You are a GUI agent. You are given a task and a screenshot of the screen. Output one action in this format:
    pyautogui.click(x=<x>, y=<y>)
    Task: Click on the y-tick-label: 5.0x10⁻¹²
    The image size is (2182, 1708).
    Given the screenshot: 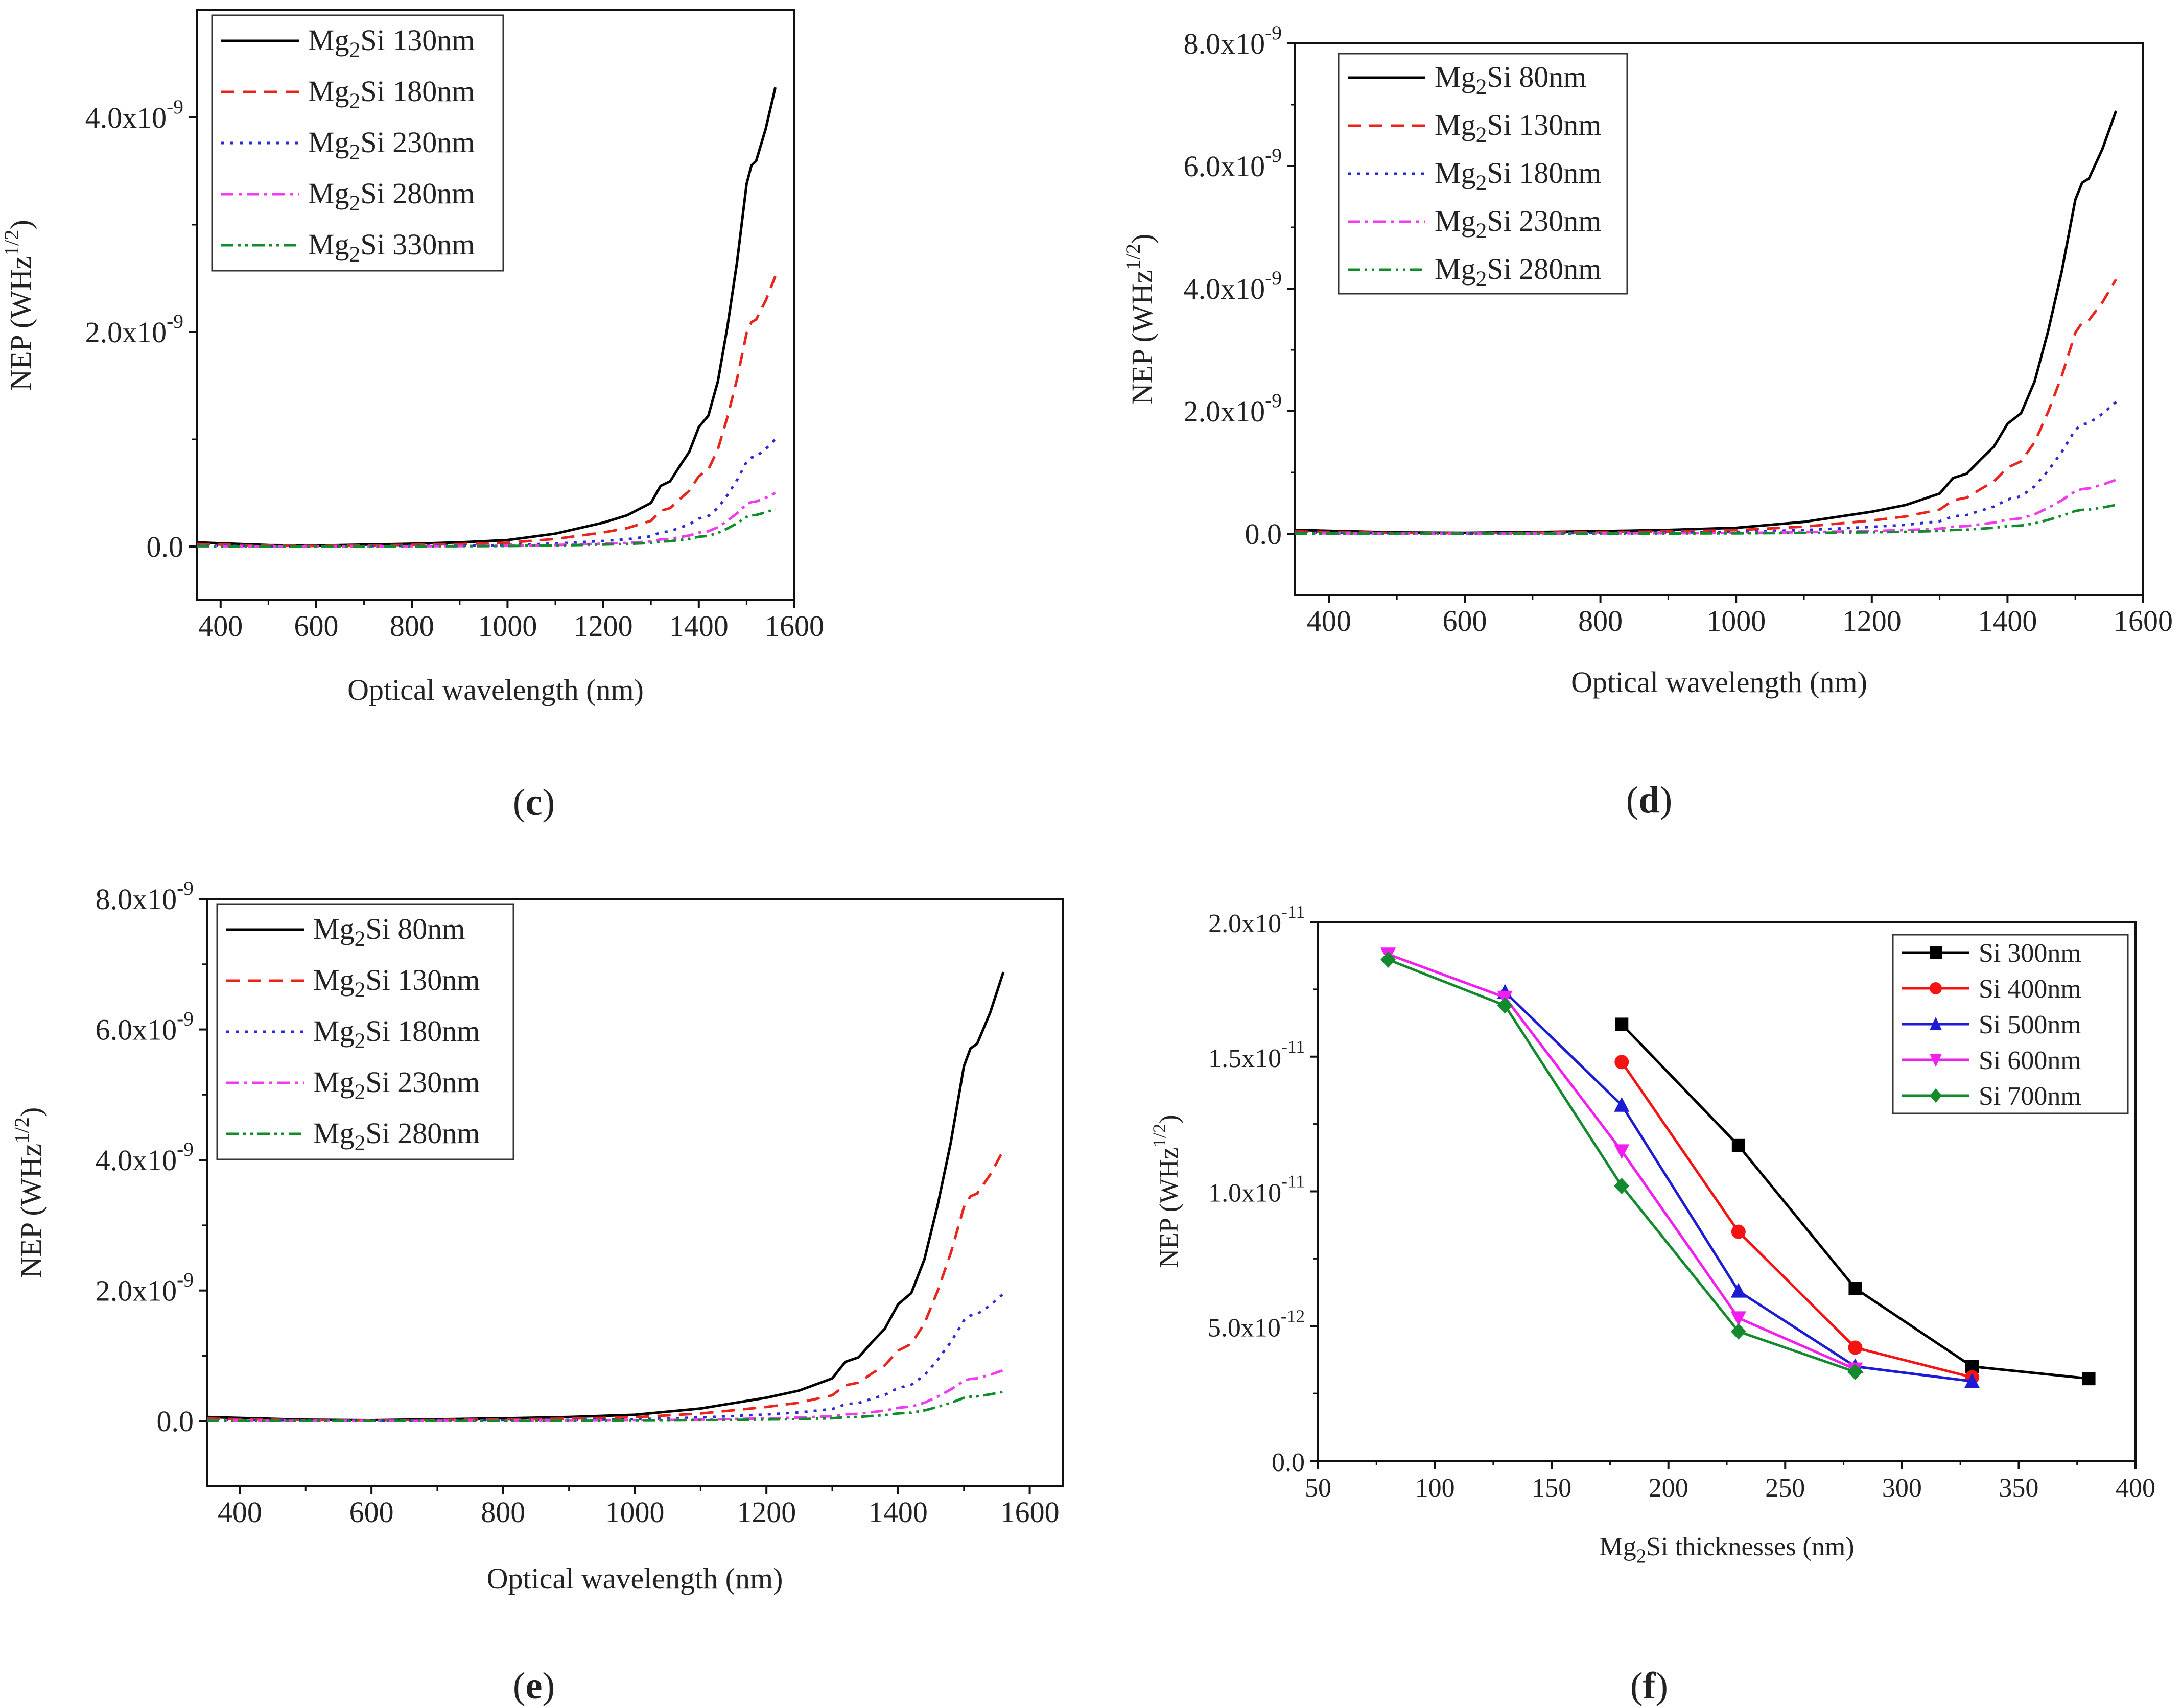 What is the action you would take?
    pyautogui.click(x=1256, y=1324)
    